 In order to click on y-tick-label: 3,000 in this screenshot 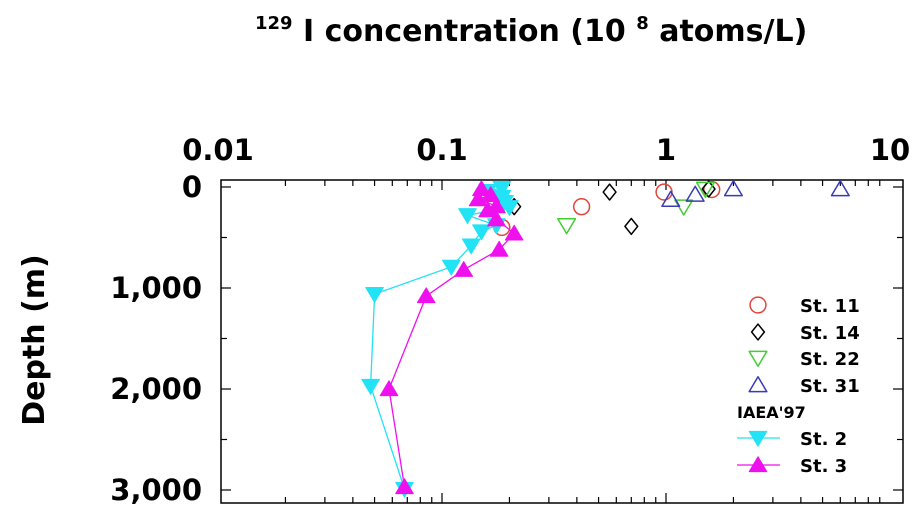, I will do `click(156, 489)`.